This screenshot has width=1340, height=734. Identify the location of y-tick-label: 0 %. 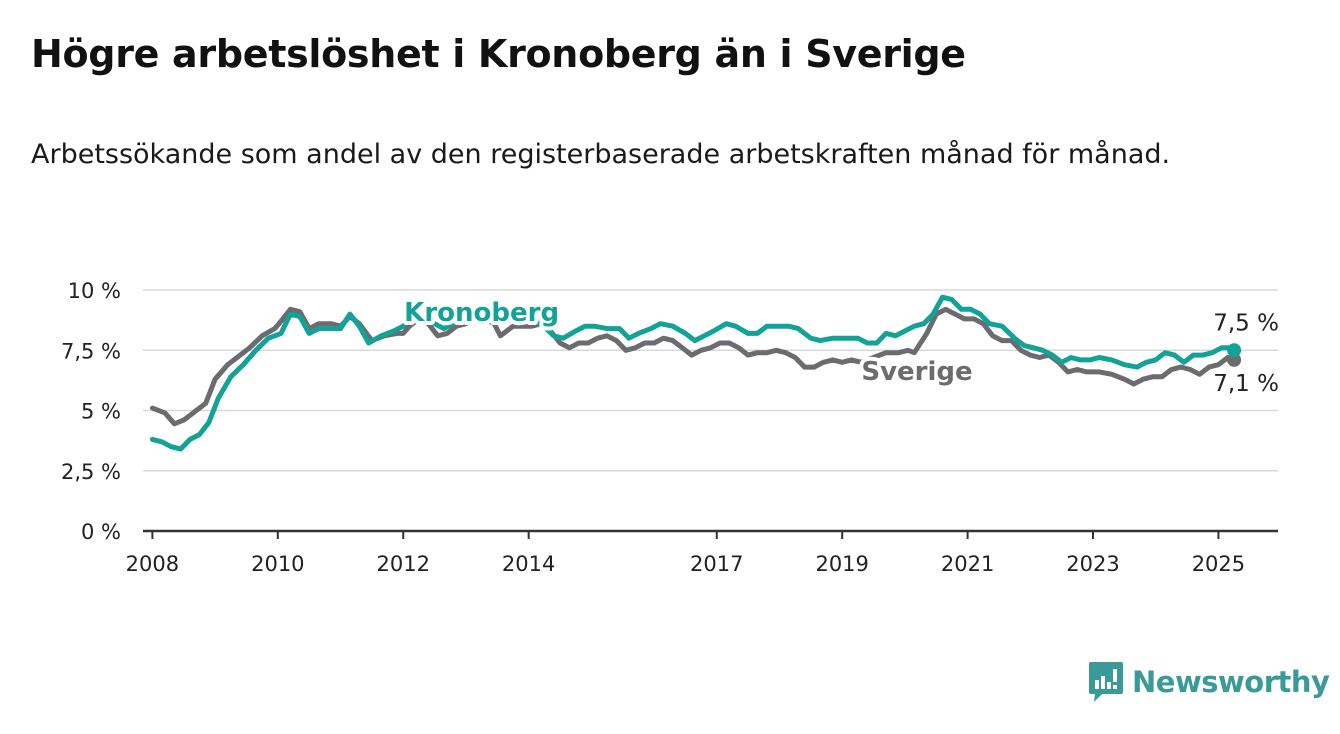
(101, 532).